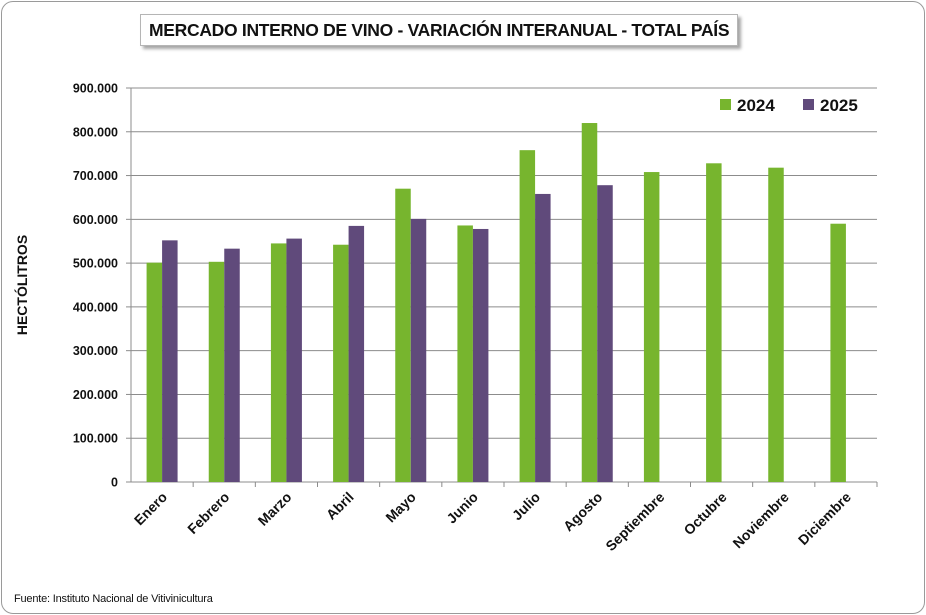 This screenshot has height=615, width=926. What do you see at coordinates (154, 372) in the screenshot?
I see `bar-2024-enero` at bounding box center [154, 372].